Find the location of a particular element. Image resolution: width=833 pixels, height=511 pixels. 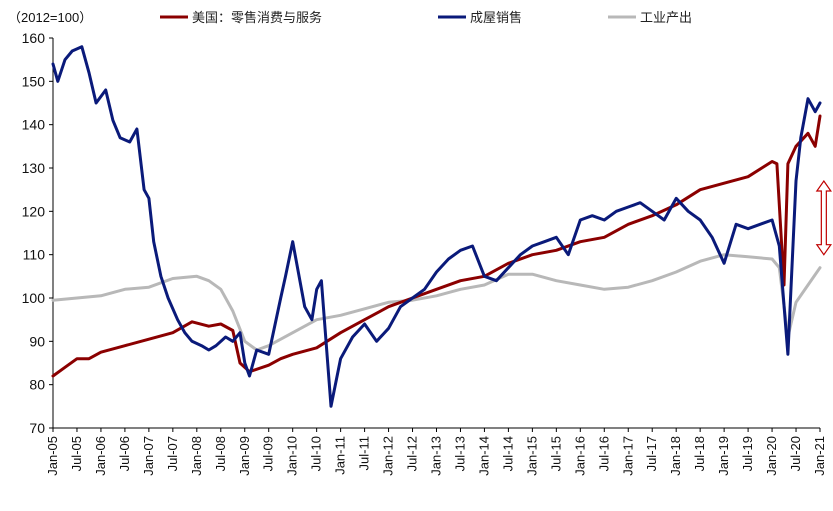

x-tick-label: Jul-20 is located at coordinates (795, 453).